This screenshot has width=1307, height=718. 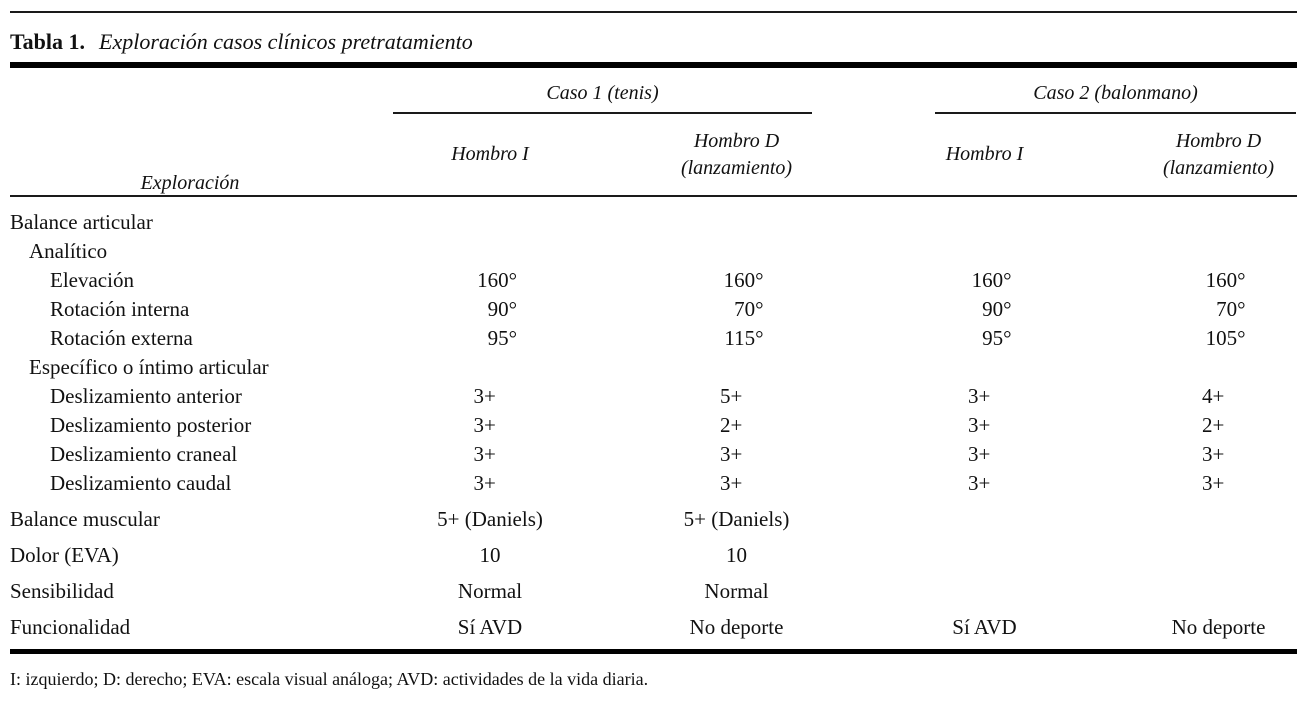 What do you see at coordinates (1225, 338) in the screenshot?
I see `cell-value: 105°` at bounding box center [1225, 338].